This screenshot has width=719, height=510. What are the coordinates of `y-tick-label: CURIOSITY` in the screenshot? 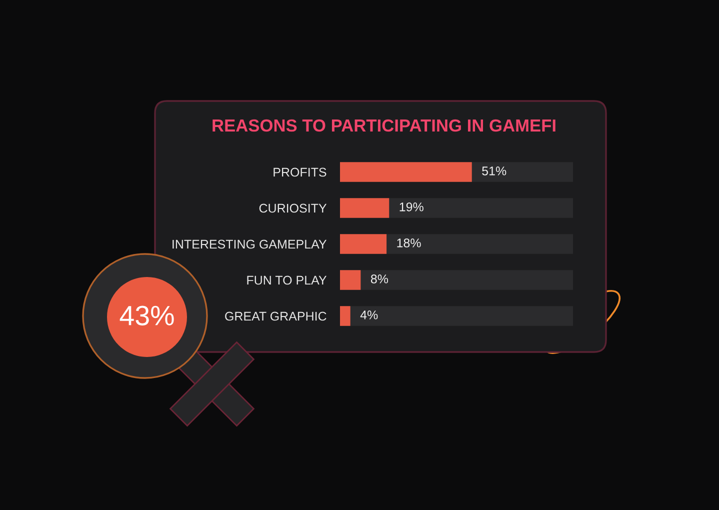 It's located at (293, 208).